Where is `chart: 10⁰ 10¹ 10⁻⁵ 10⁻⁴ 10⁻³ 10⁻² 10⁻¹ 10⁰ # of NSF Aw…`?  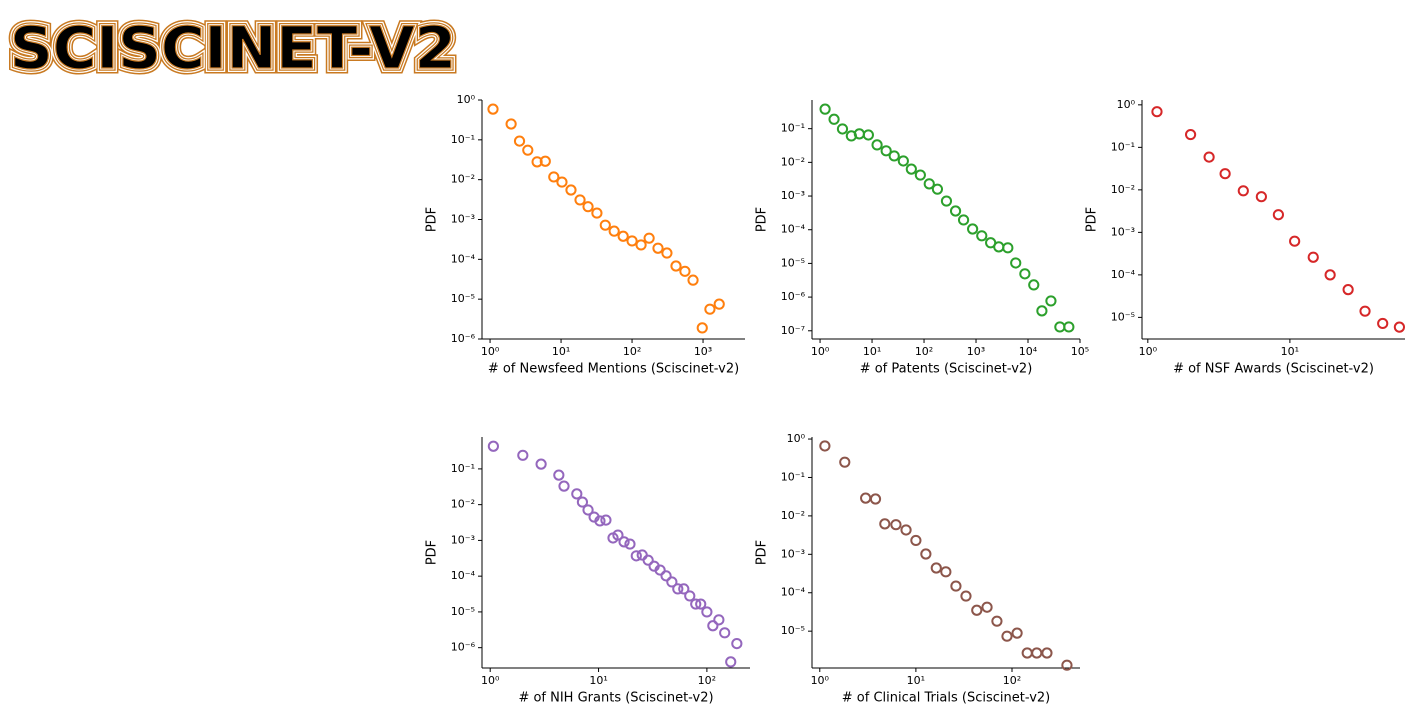 chart: 10⁰ 10¹ 10⁻⁵ 10⁻⁴ 10⁻³ 10⁻² 10⁻¹ 10⁰ # of NSF Aw… is located at coordinates (1245, 237).